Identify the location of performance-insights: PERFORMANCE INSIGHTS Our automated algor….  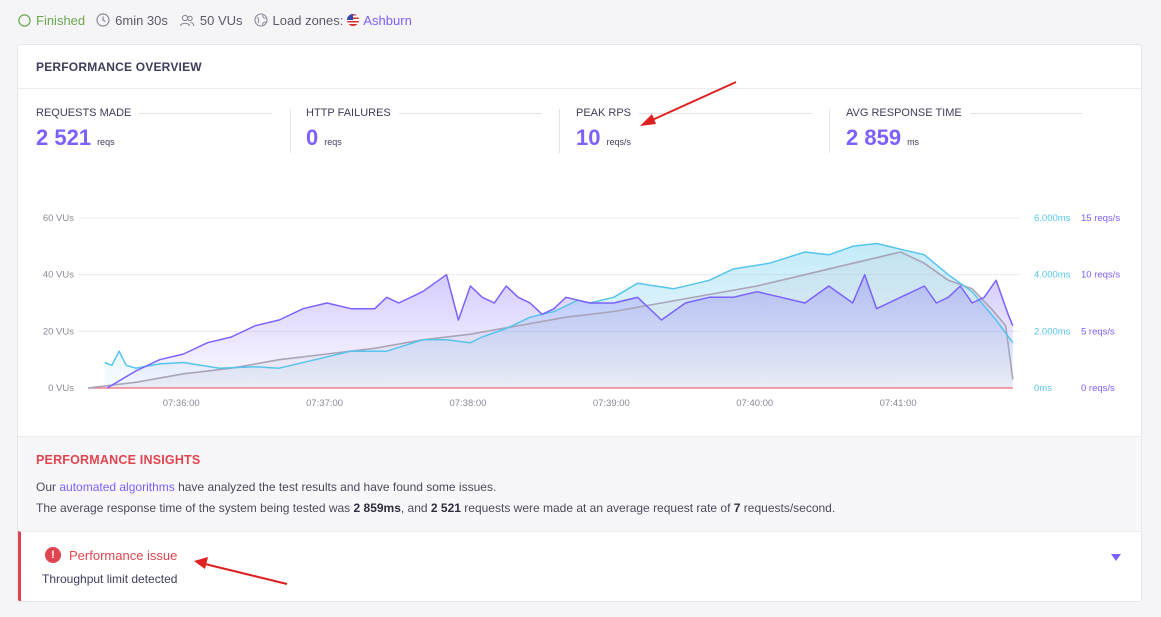
(579, 483).